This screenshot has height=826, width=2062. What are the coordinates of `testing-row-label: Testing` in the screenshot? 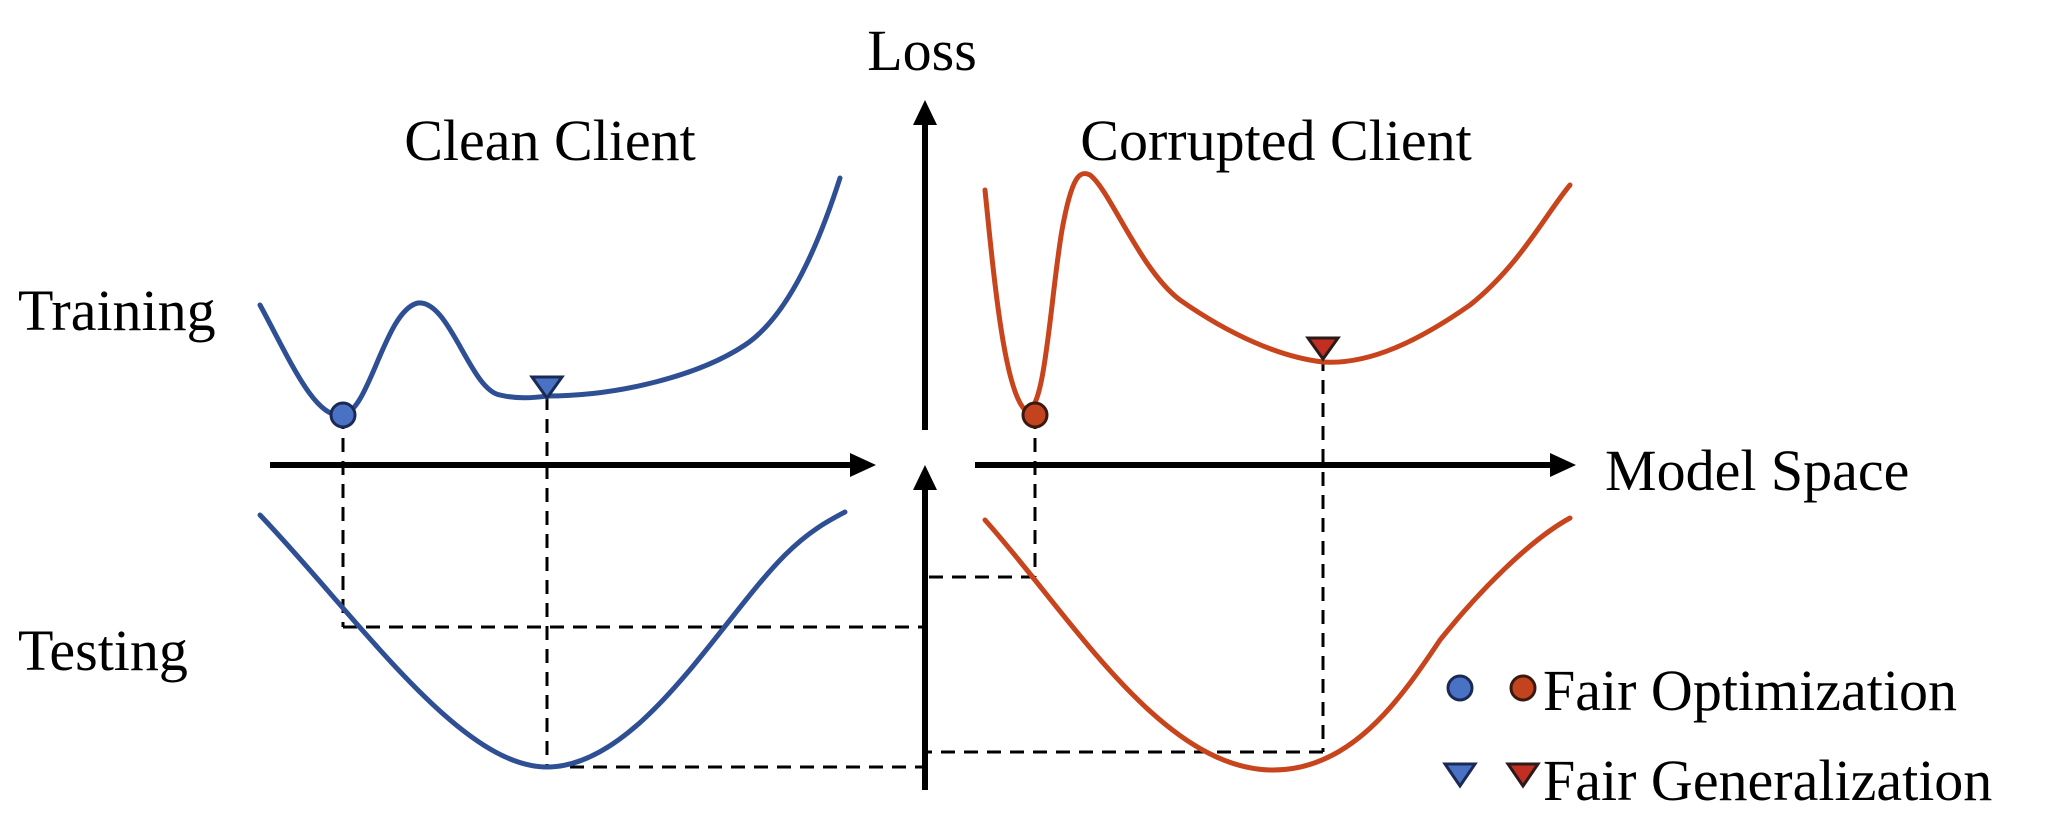 It's located at (103, 650).